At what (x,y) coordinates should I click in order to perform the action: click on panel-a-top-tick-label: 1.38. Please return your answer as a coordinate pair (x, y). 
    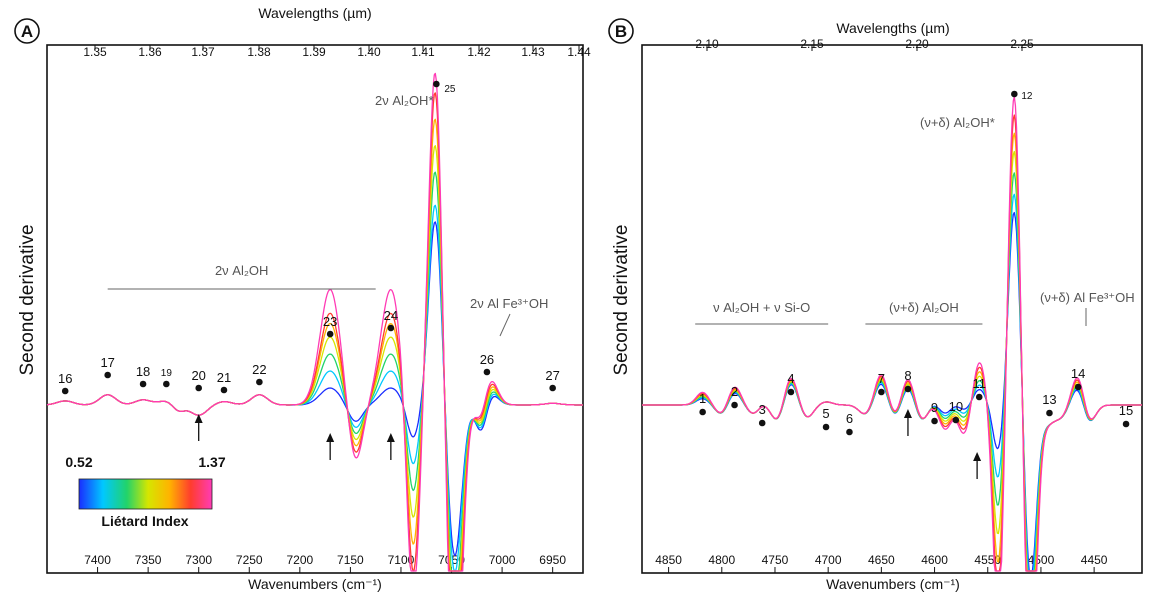
    Looking at the image, I should click on (259, 52).